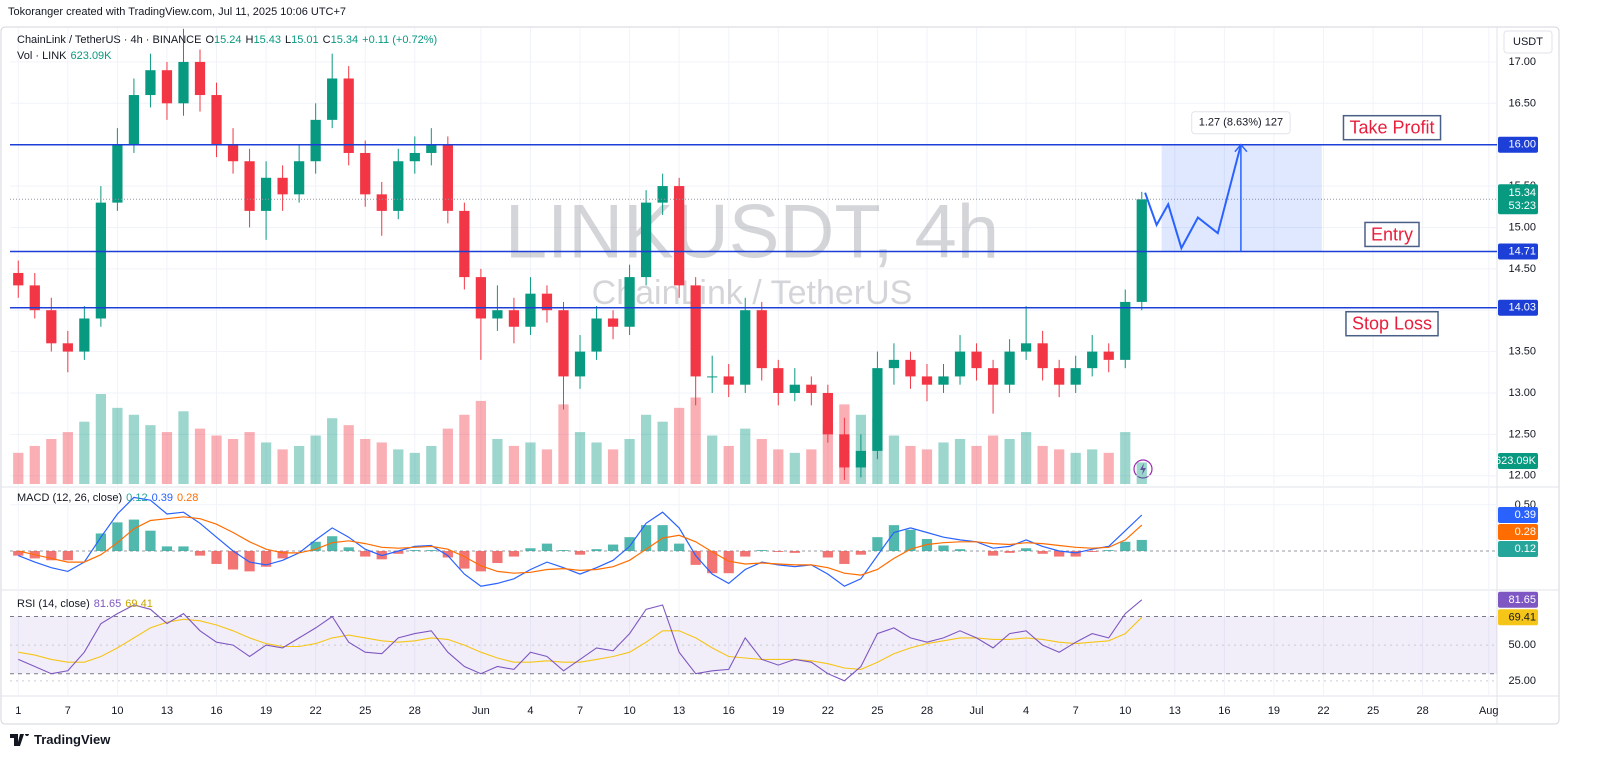  What do you see at coordinates (580, 711) in the screenshot?
I see `x-tick-label: 7` at bounding box center [580, 711].